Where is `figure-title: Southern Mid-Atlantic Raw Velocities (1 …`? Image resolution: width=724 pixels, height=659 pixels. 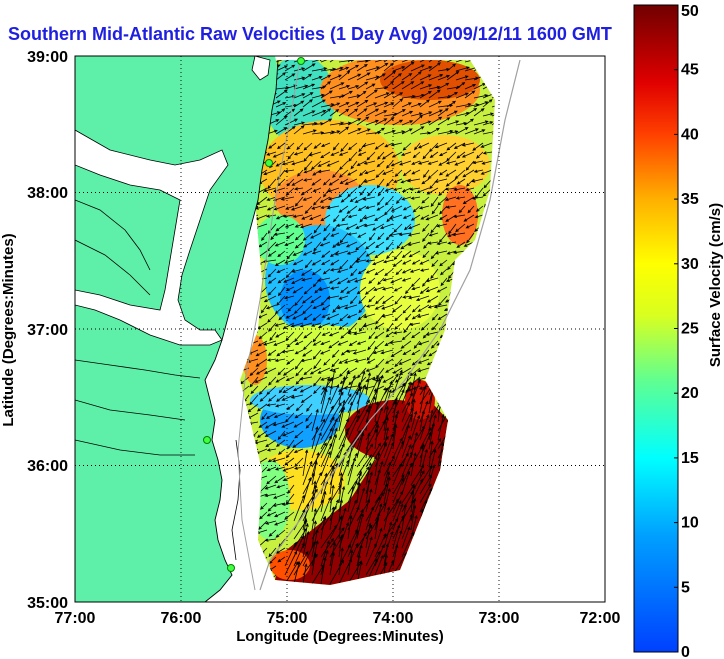 figure-title: Southern Mid-Atlantic Raw Velocities (1 … is located at coordinates (310, 34).